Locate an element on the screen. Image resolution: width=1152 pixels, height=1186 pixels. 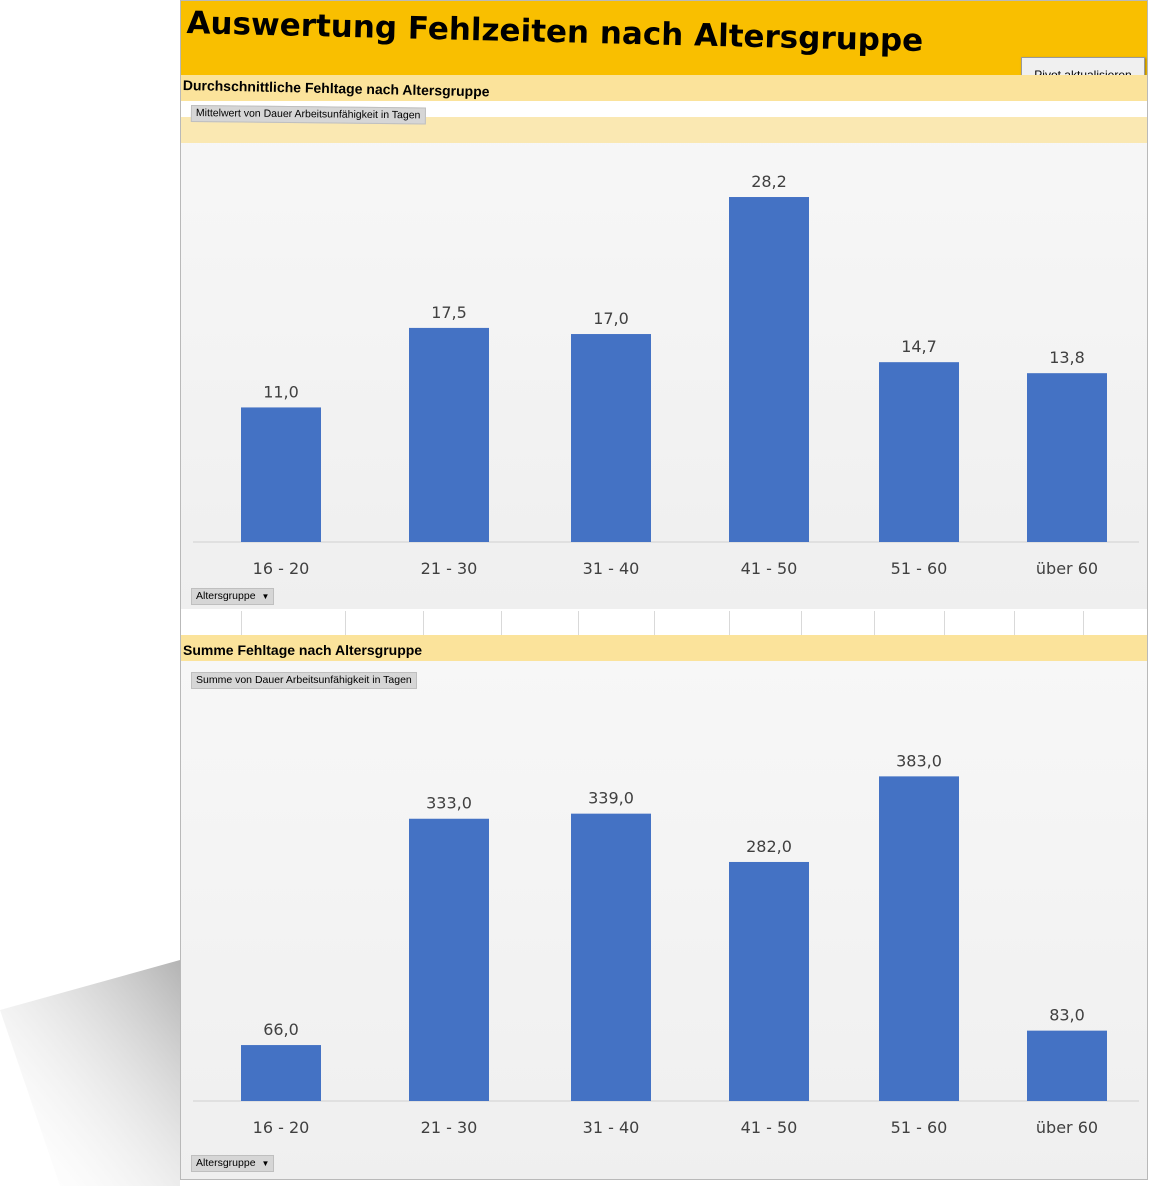
axis-filter-sum: Altersgruppe ▼ is located at coordinates (233, 1163).